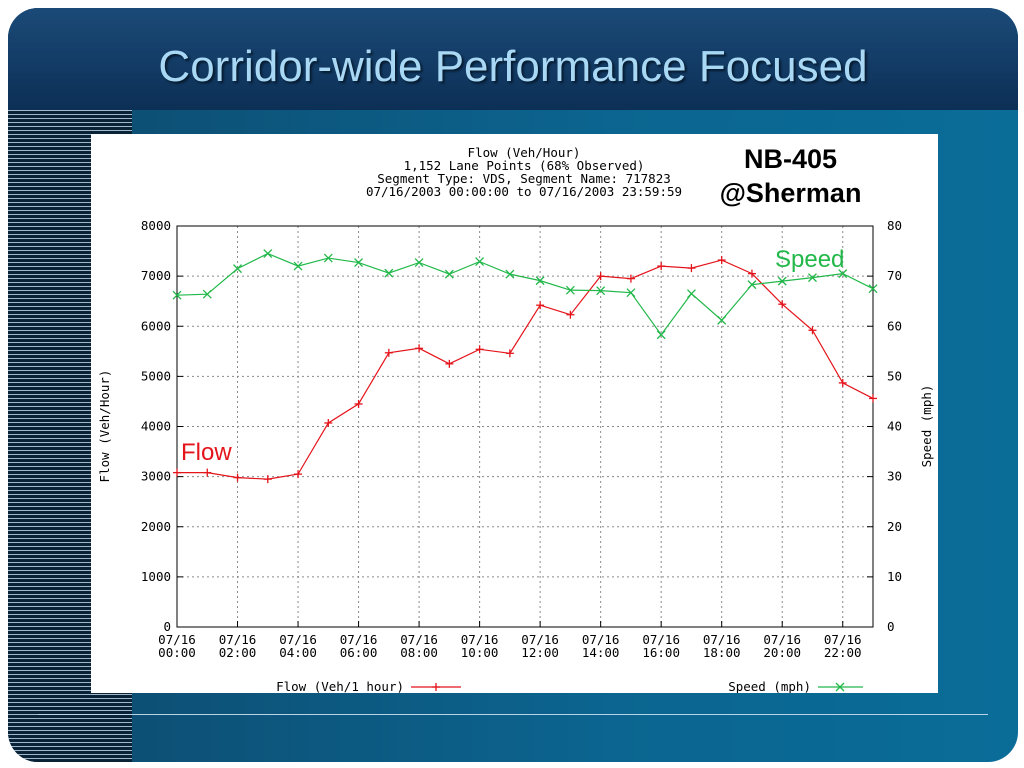  I want to click on speed-series-line, so click(525, 294).